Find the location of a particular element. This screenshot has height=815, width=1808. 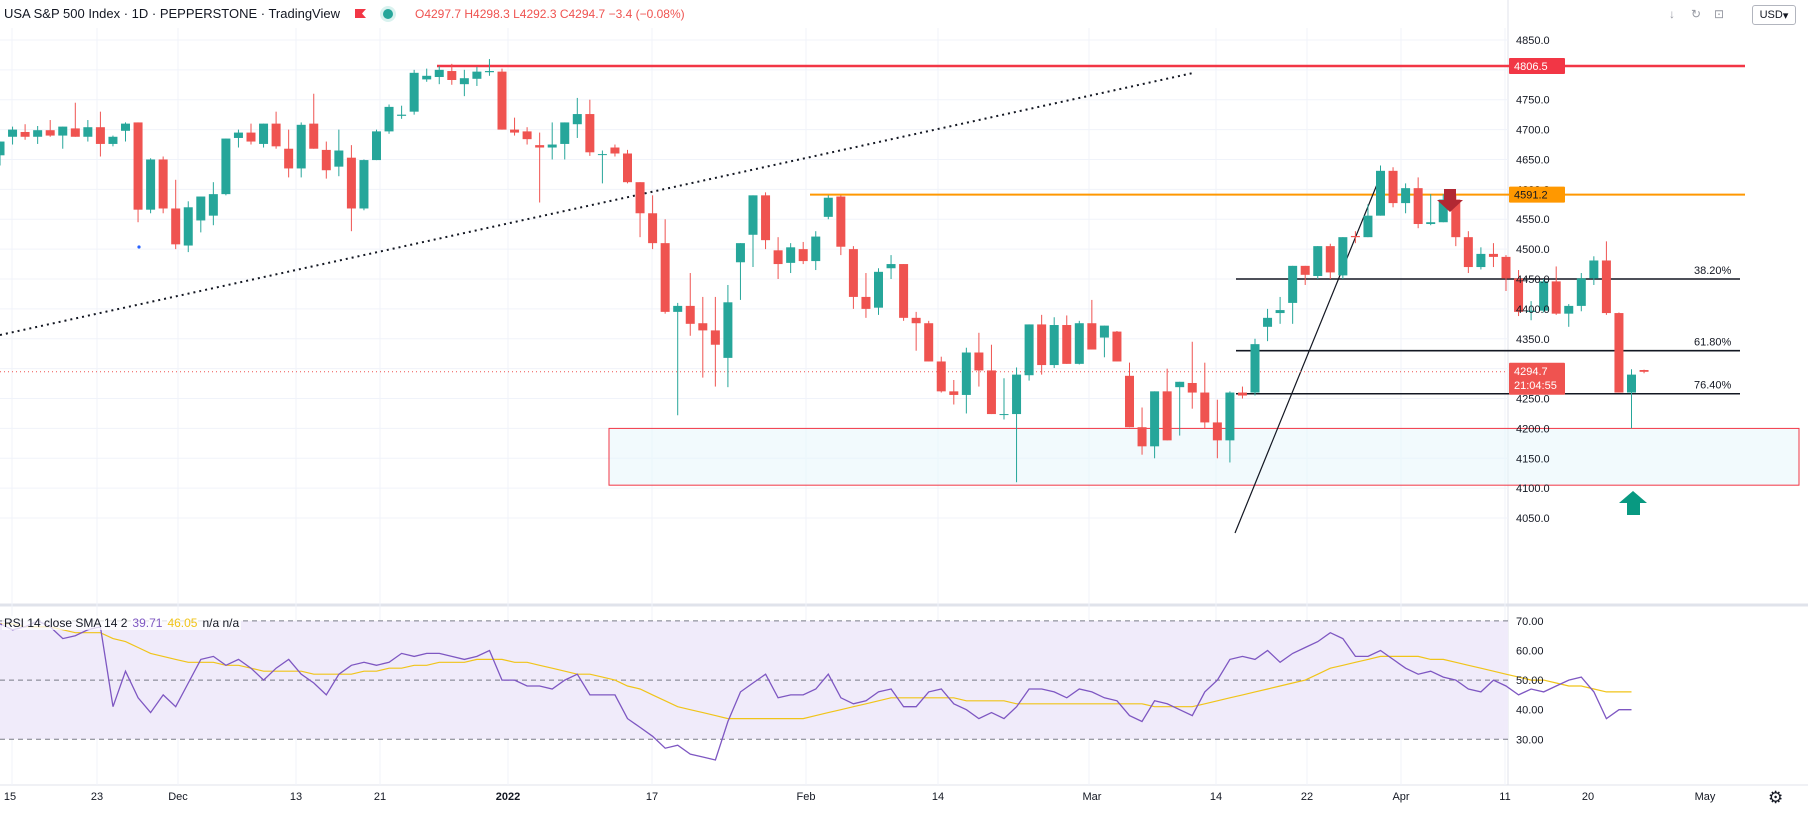

arrow-down-icon: ↓ is located at coordinates (1672, 14).